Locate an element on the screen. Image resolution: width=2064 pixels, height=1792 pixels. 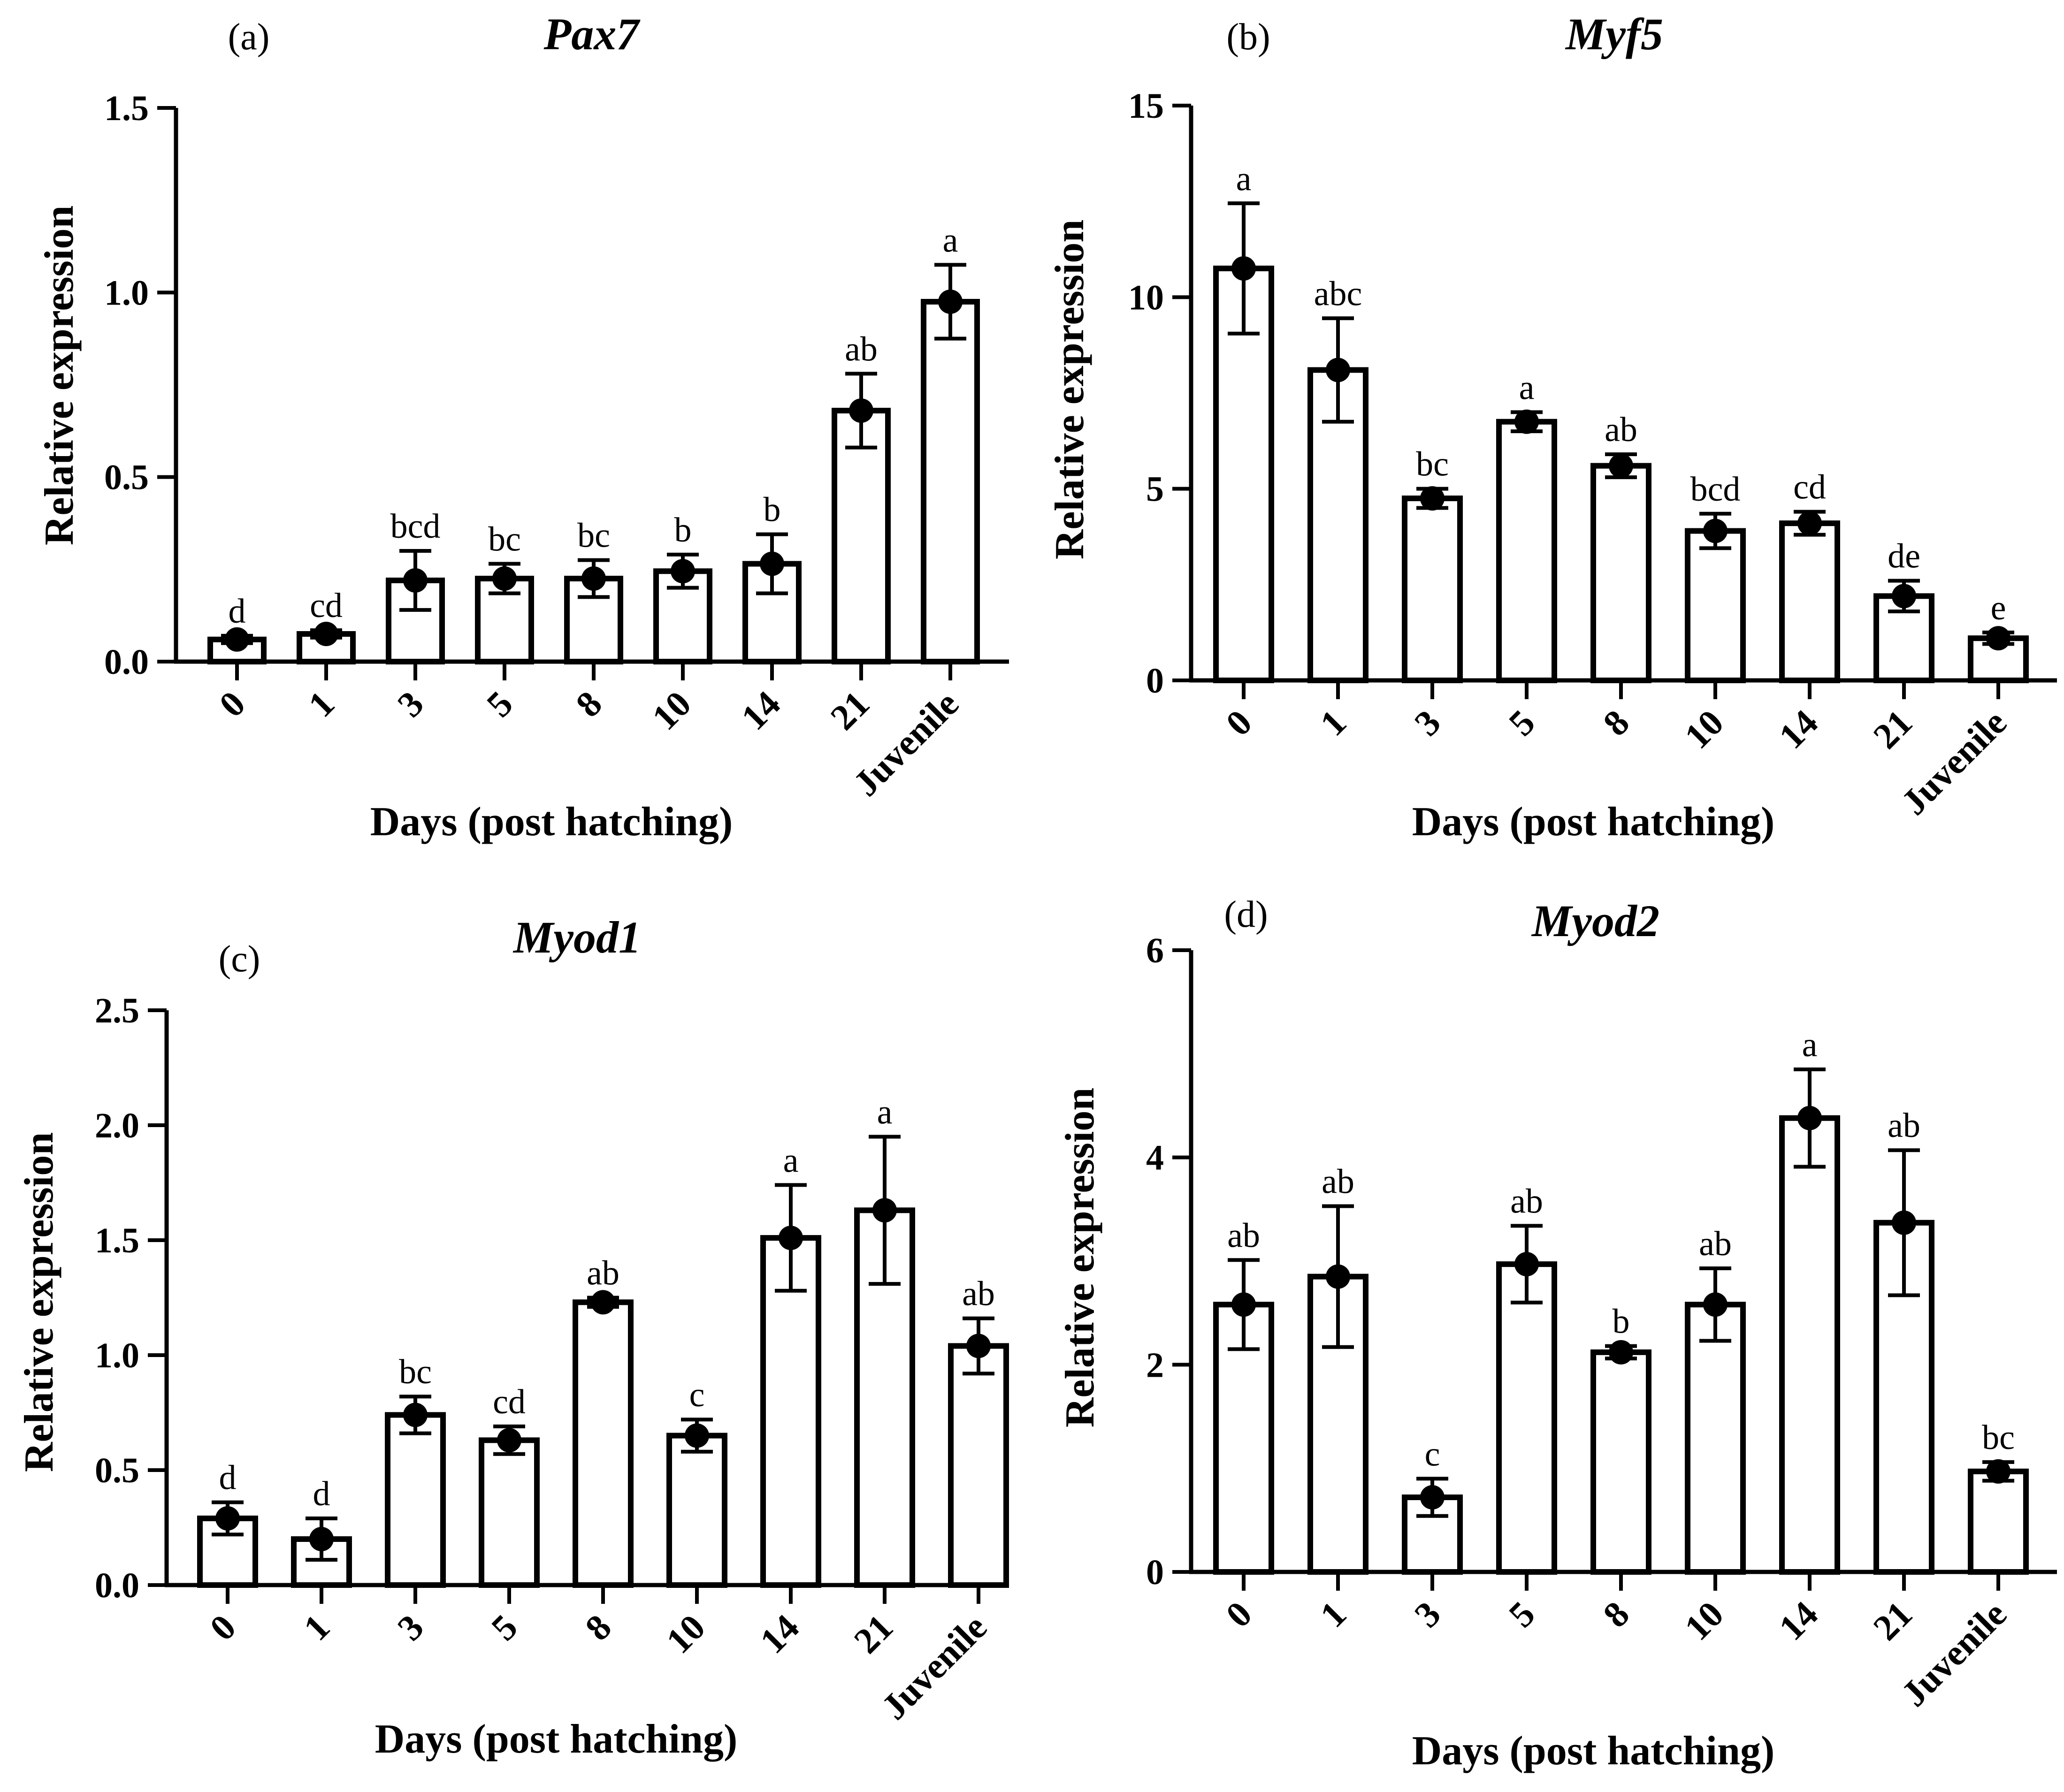
significance-label: abc is located at coordinates (1338, 294).